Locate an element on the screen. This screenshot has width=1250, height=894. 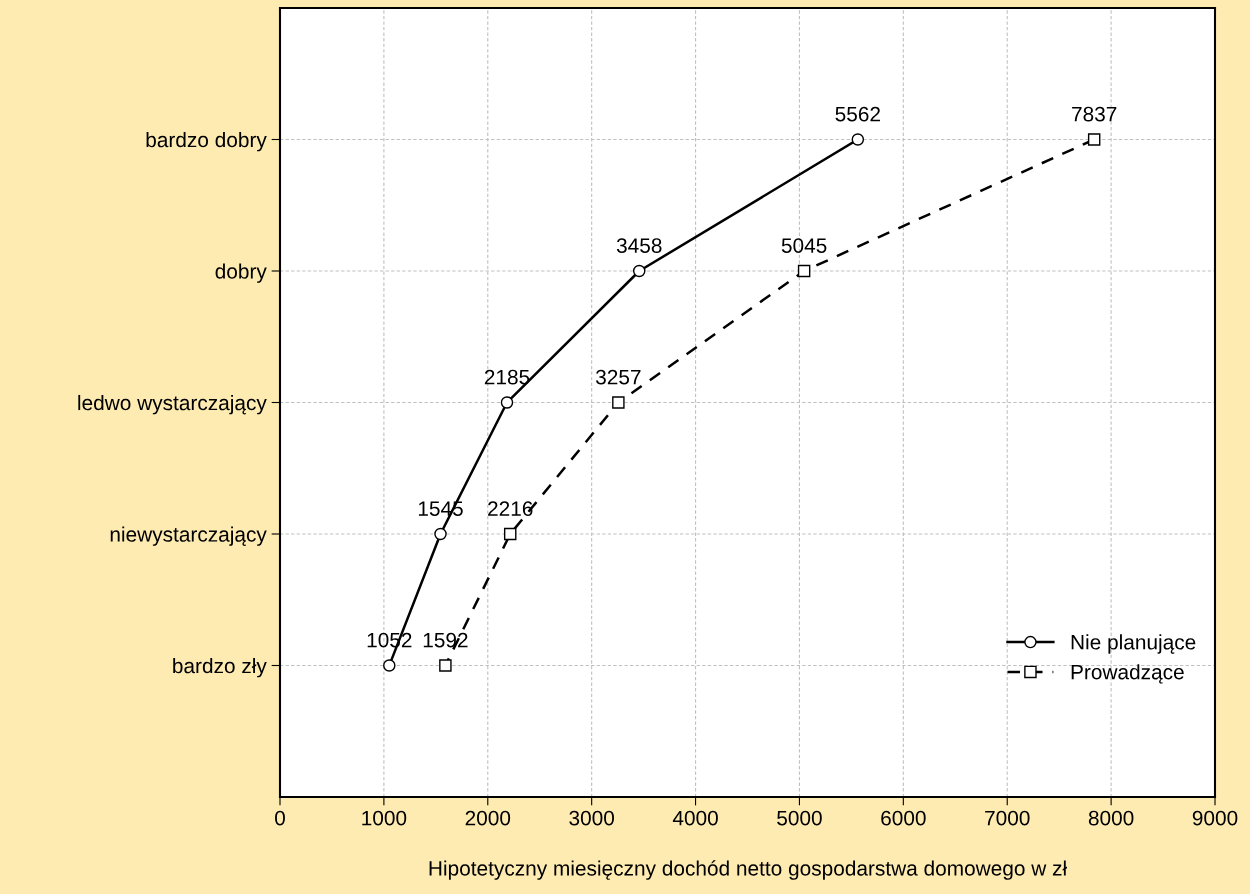
data-label: 3257 is located at coordinates (618, 377).